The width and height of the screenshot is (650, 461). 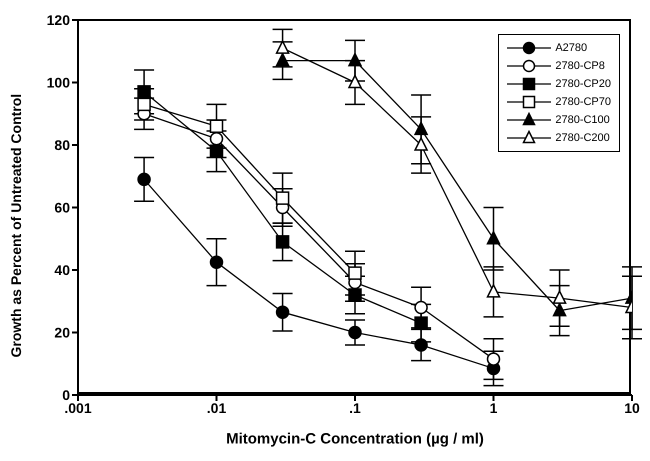 What do you see at coordinates (58, 82) in the screenshot?
I see `y-tick-label: 100` at bounding box center [58, 82].